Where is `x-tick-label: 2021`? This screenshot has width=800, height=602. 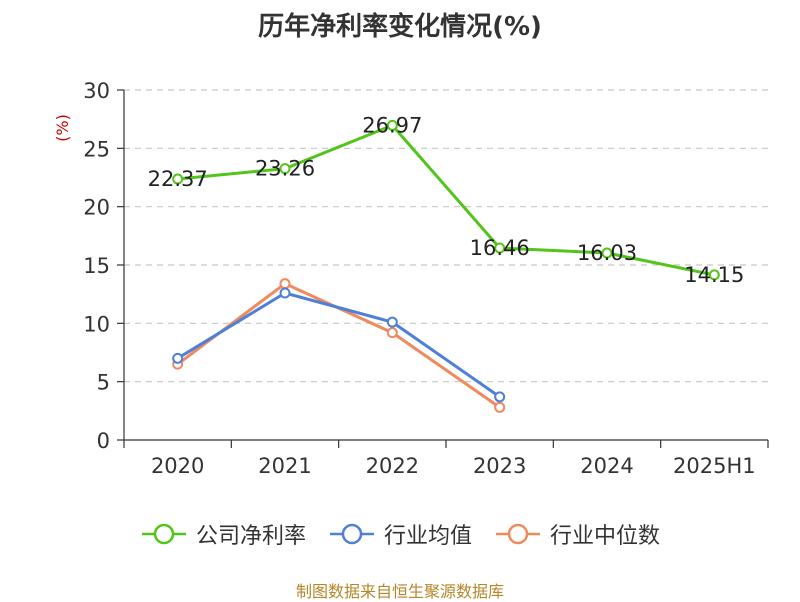
x-tick-label: 2021 is located at coordinates (284, 466).